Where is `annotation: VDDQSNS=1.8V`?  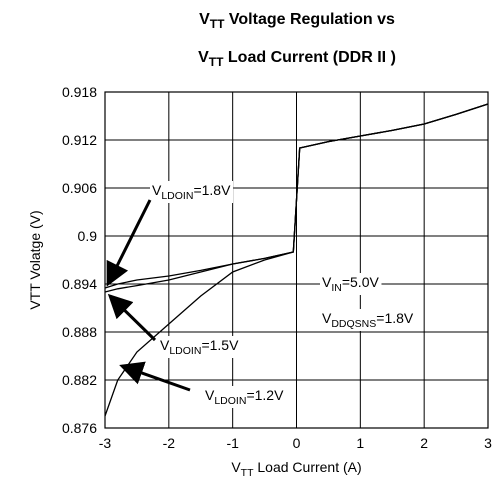 annotation: VDDQSNS=1.8V is located at coordinates (368, 320).